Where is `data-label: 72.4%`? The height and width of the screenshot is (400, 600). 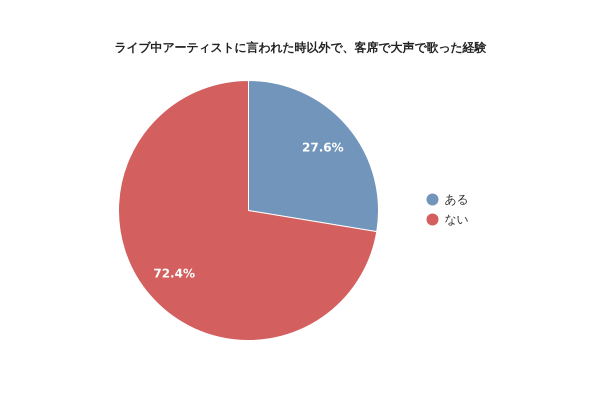
data-label: 72.4% is located at coordinates (174, 273).